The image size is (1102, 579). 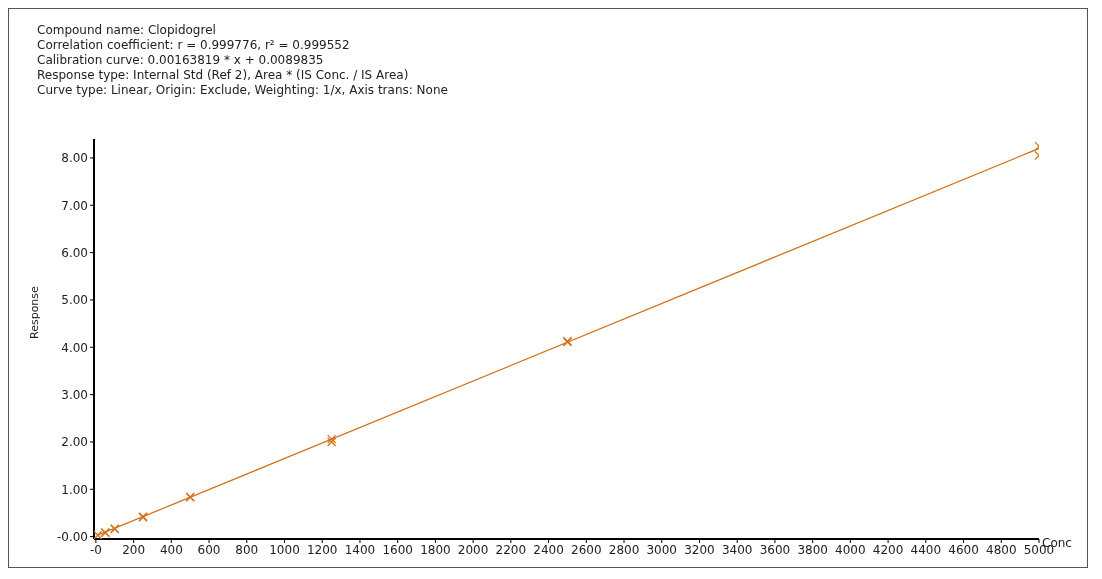 What do you see at coordinates (586, 549) in the screenshot?
I see `x-tick-label: 2600` at bounding box center [586, 549].